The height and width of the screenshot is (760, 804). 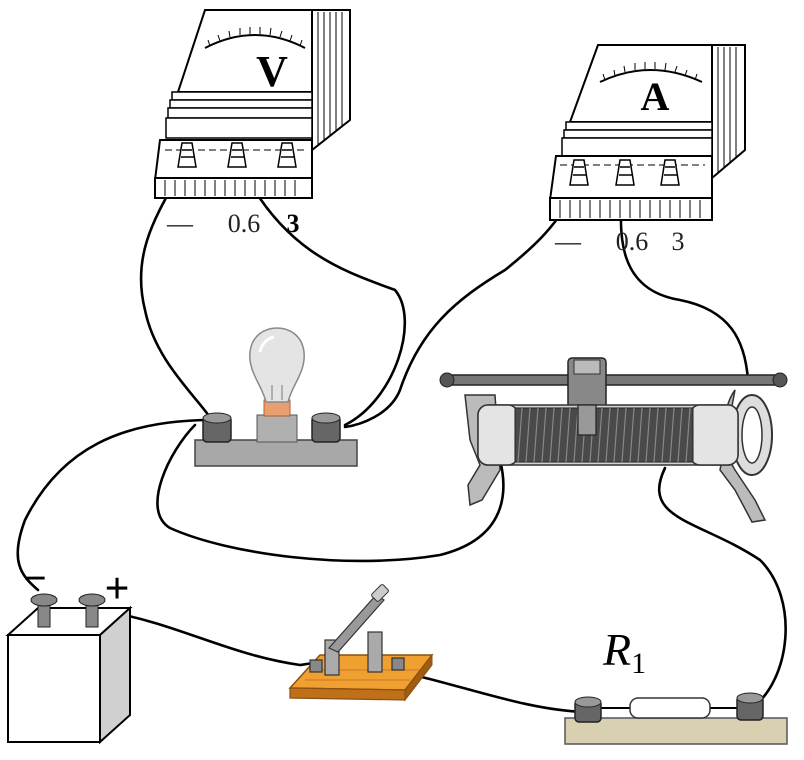 What do you see at coordinates (255, 41) in the screenshot?
I see `voltmeter-scale-arc` at bounding box center [255, 41].